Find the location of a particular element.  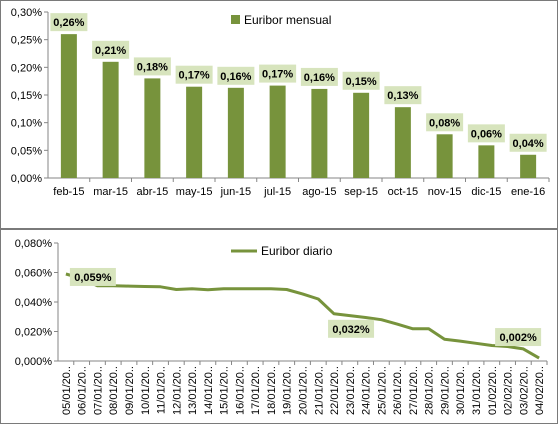

y-tick-label: 0,060% is located at coordinates (34, 274).